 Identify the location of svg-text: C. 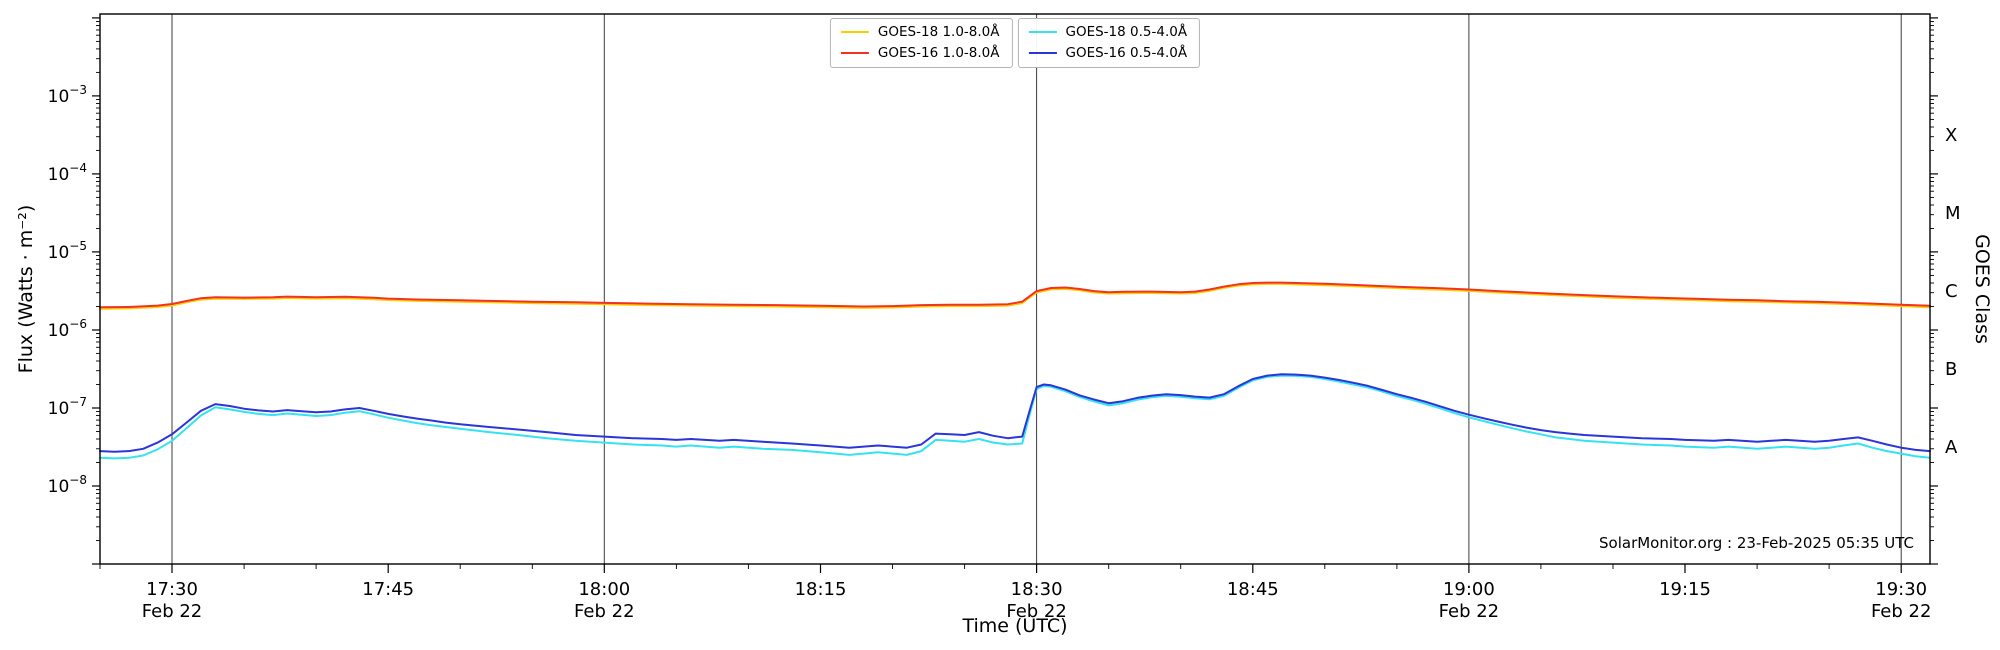
(1951, 291).